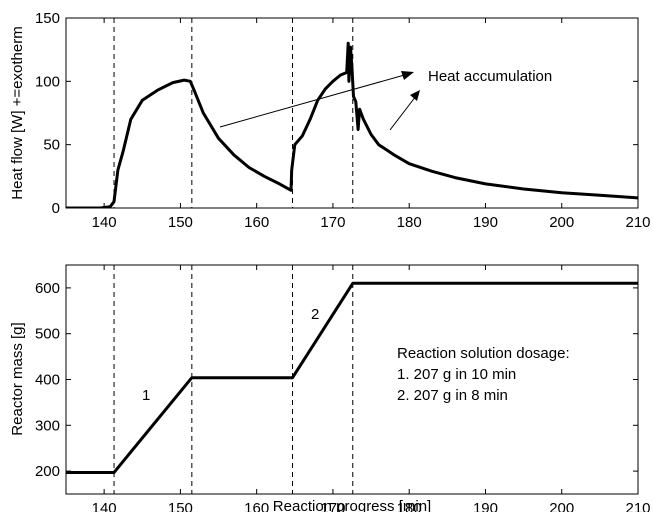 This screenshot has height=512, width=653. Describe the element at coordinates (17, 378) in the screenshot. I see `reactor-mass-ylabel: Reactor mass [g]` at that location.